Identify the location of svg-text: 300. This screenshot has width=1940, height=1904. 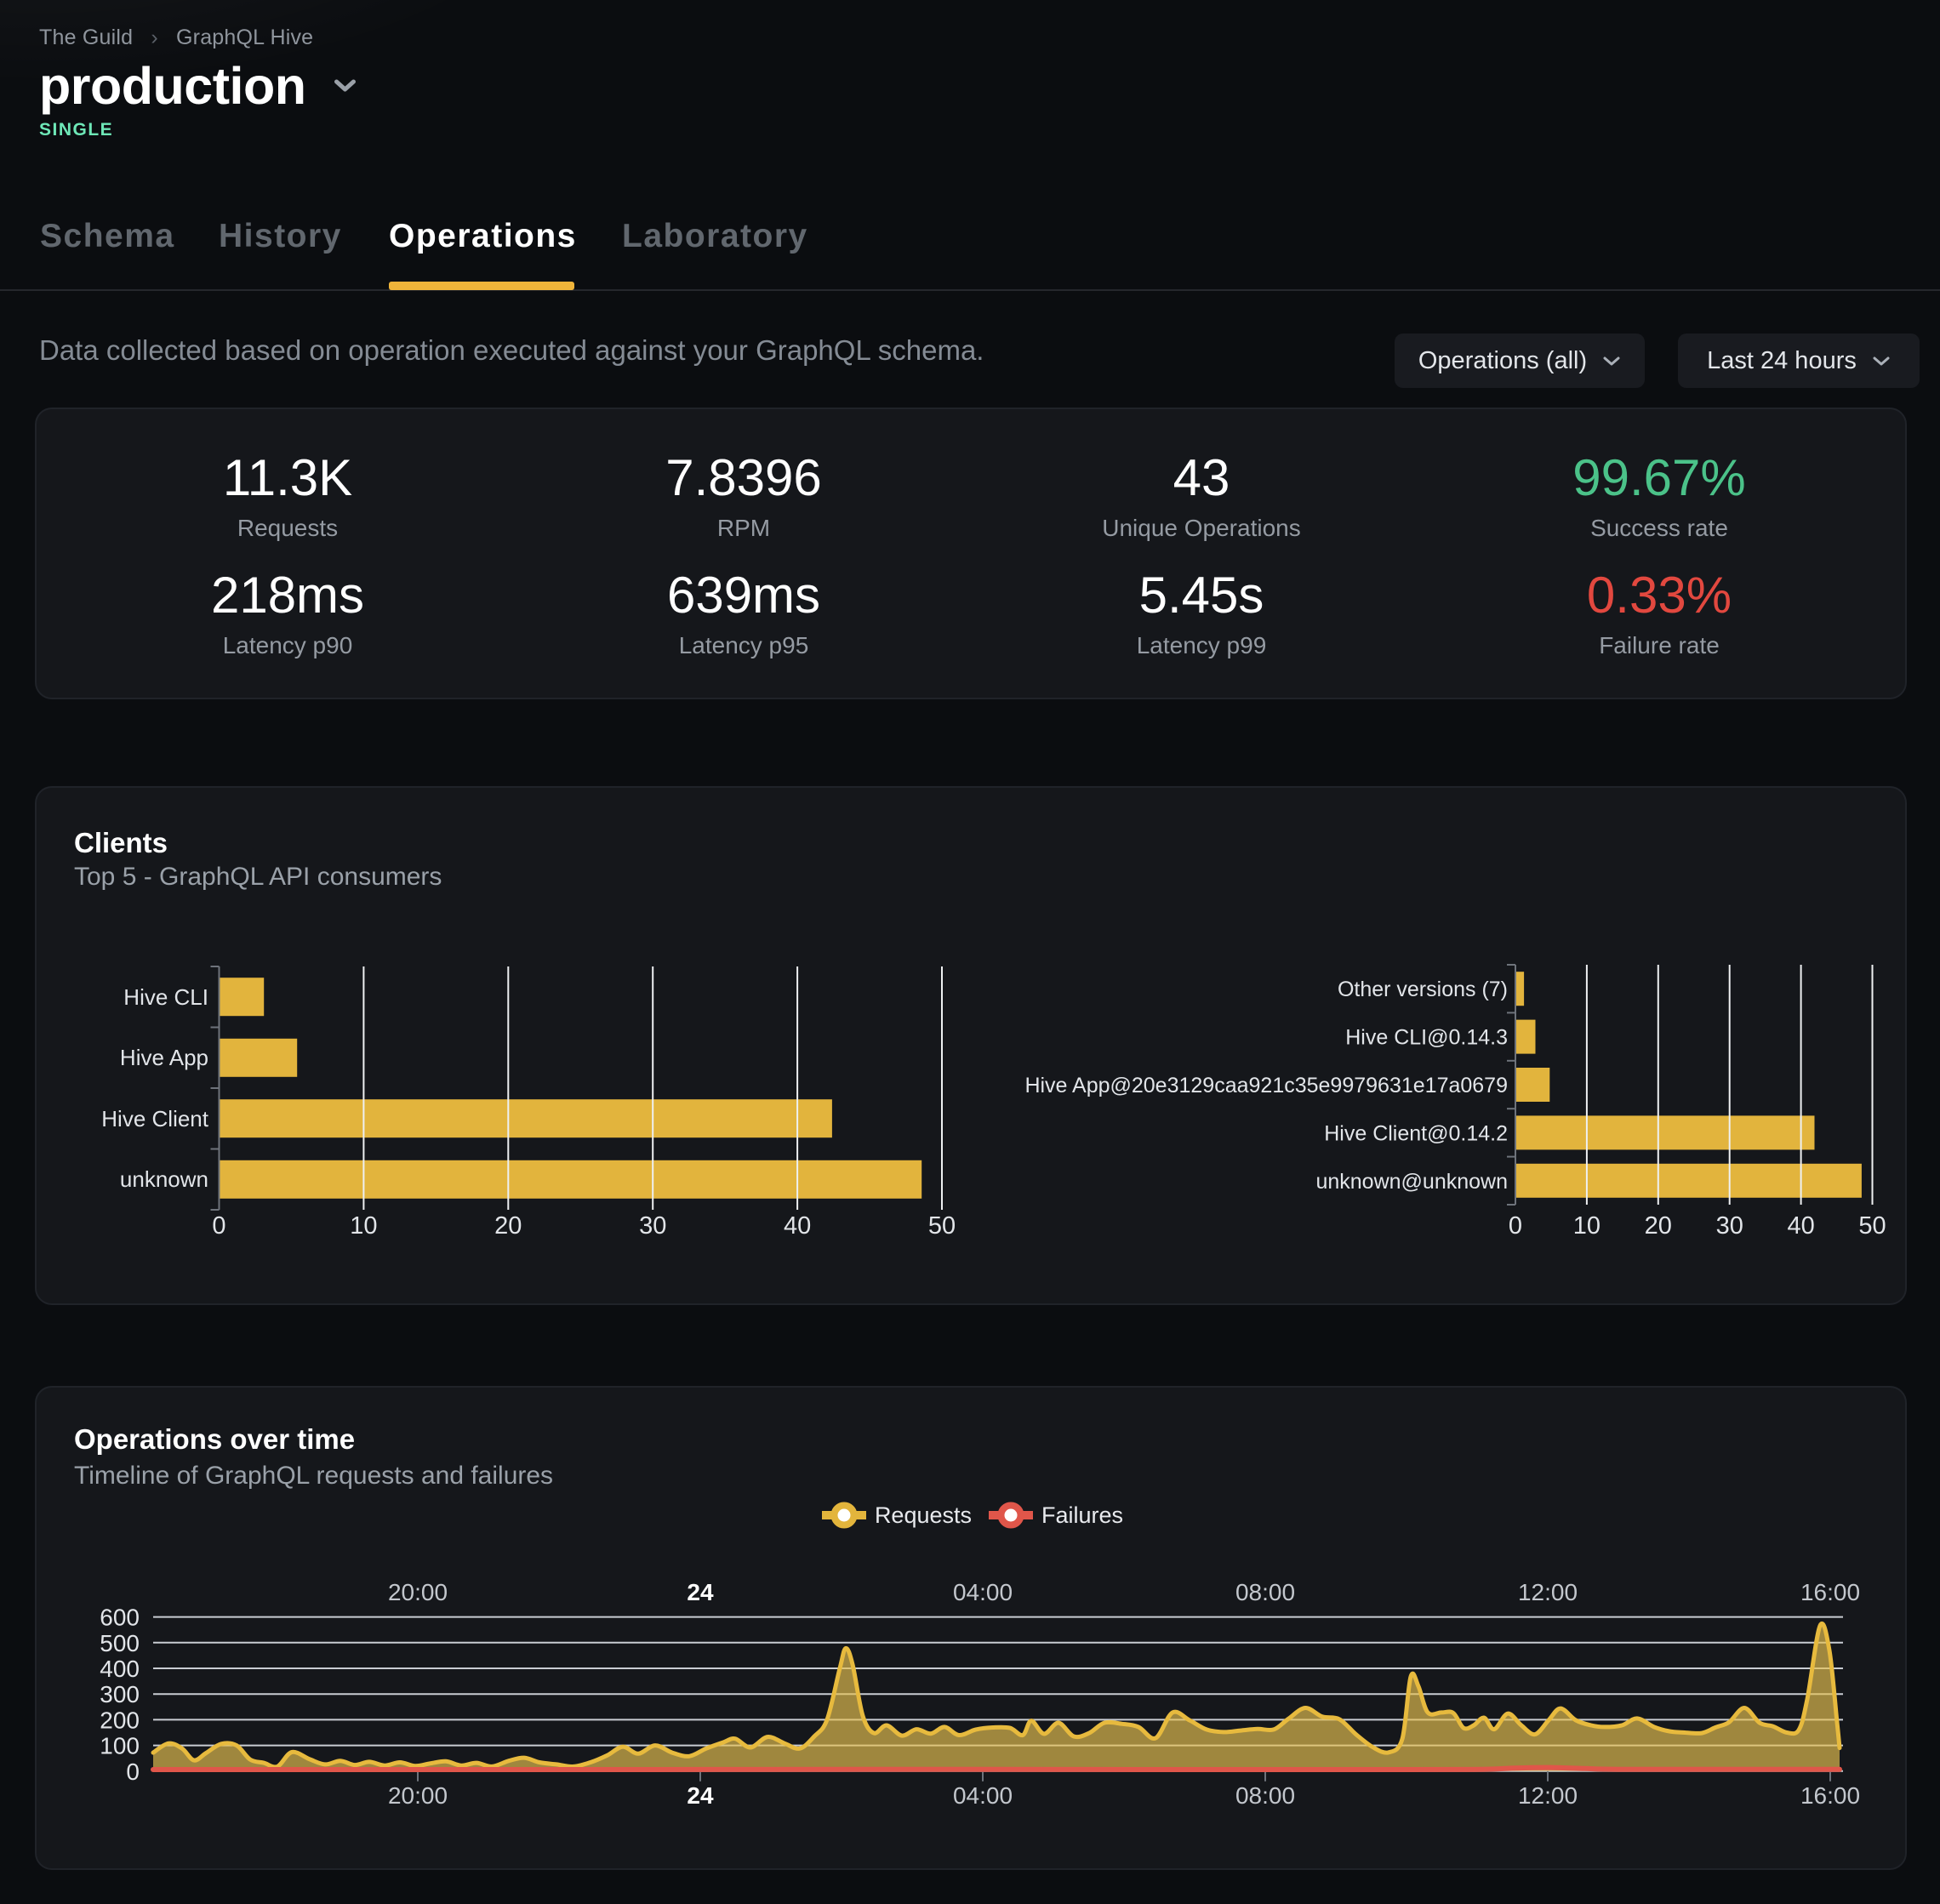
(120, 1694).